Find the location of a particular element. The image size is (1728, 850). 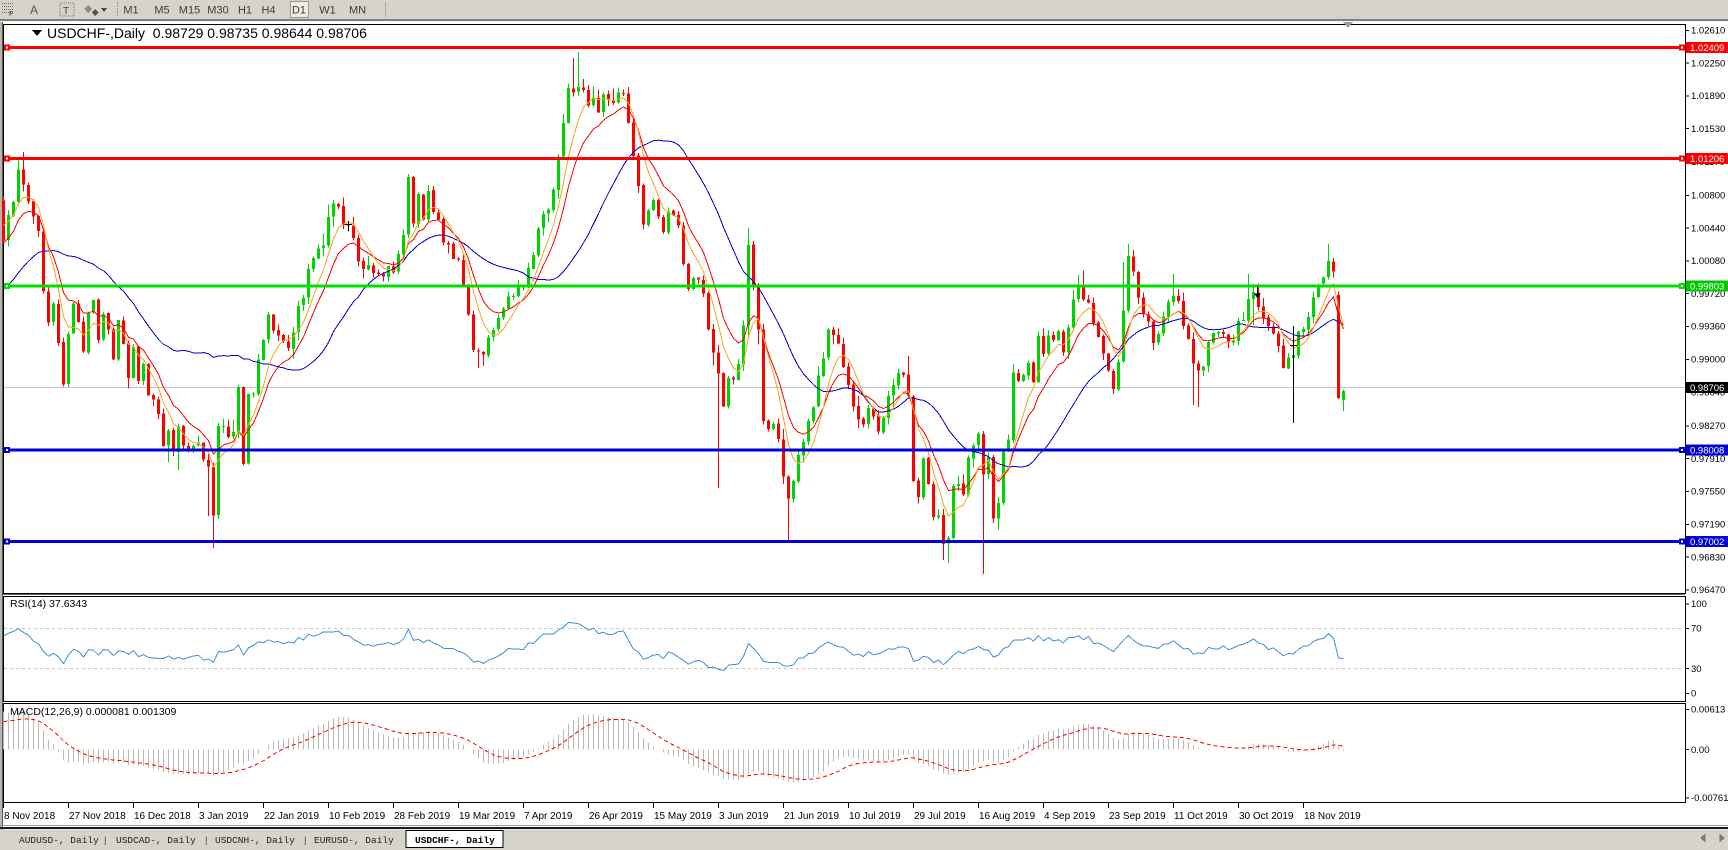

svg-text: MN is located at coordinates (357, 11).